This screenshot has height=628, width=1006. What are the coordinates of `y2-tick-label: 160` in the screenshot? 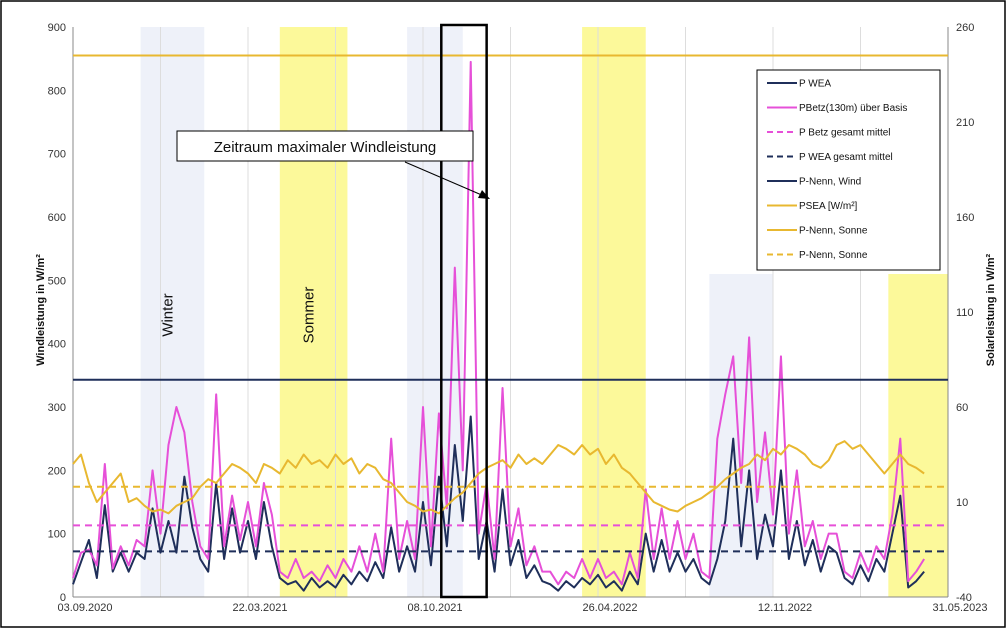 It's located at (965, 218).